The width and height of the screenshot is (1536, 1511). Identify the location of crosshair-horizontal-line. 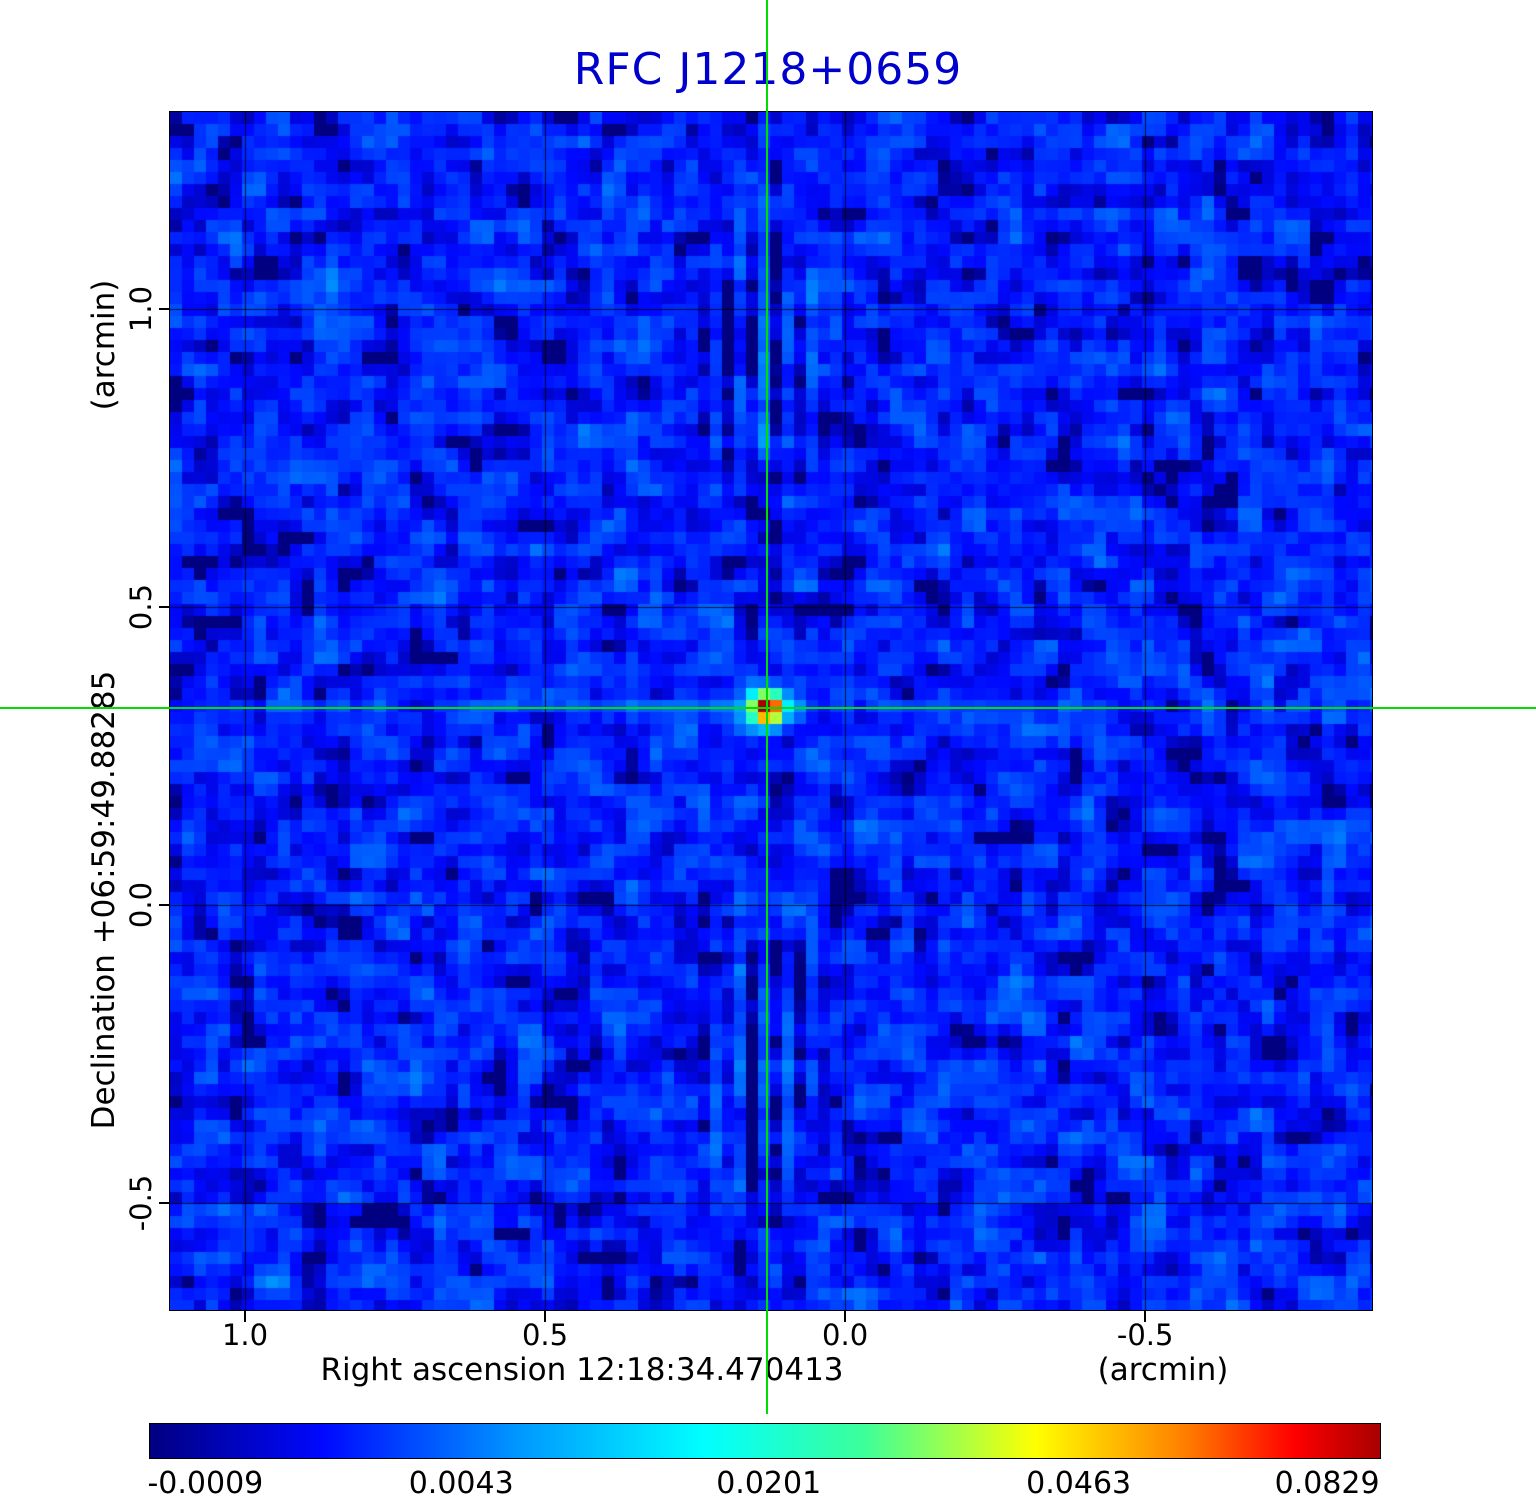
(768, 708).